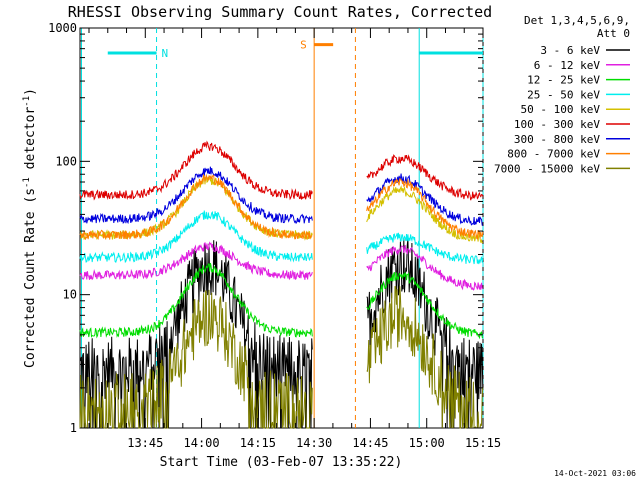 The width and height of the screenshot is (640, 480). Describe the element at coordinates (425, 268) in the screenshot. I see `series-line-1-post` at that location.